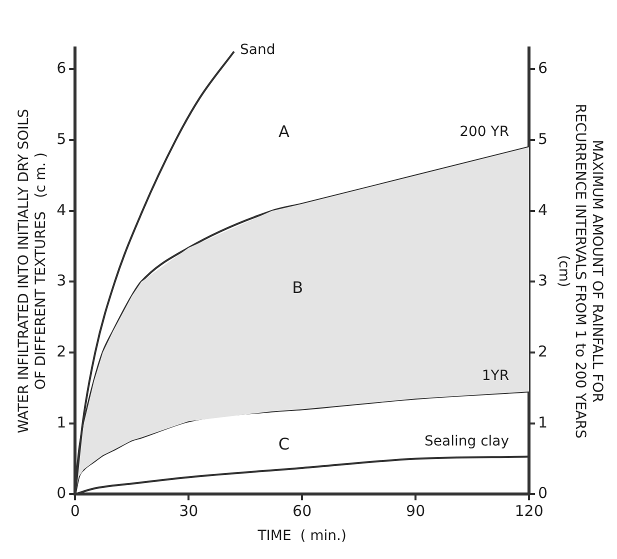 This screenshot has height=559, width=617. What do you see at coordinates (301, 536) in the screenshot?
I see `x-axis-title: TIME ( min.)` at bounding box center [301, 536].